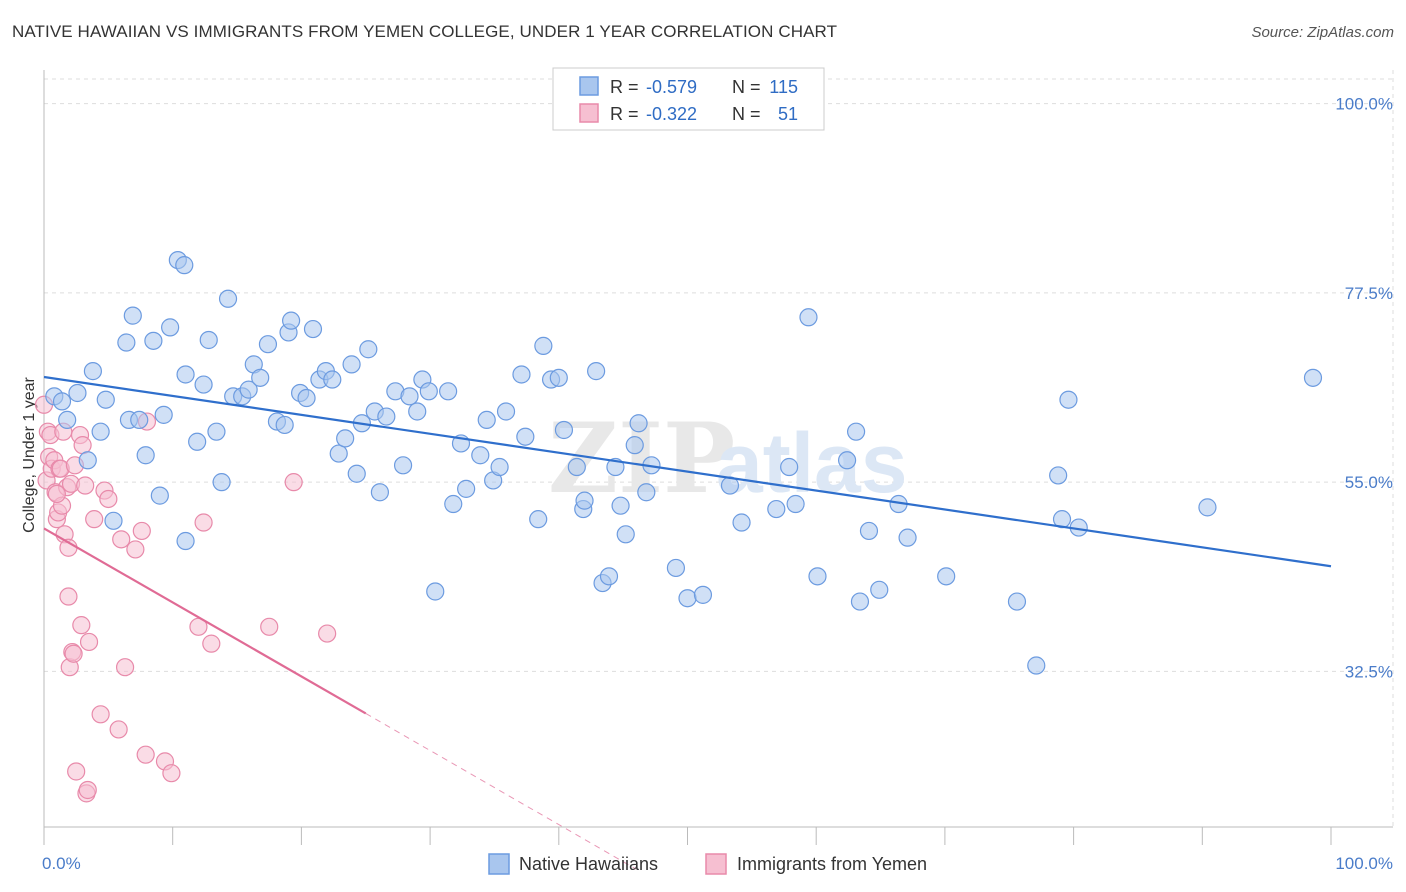 The width and height of the screenshot is (1406, 892). I want to click on legend-n-label-1: N =, so click(746, 87).